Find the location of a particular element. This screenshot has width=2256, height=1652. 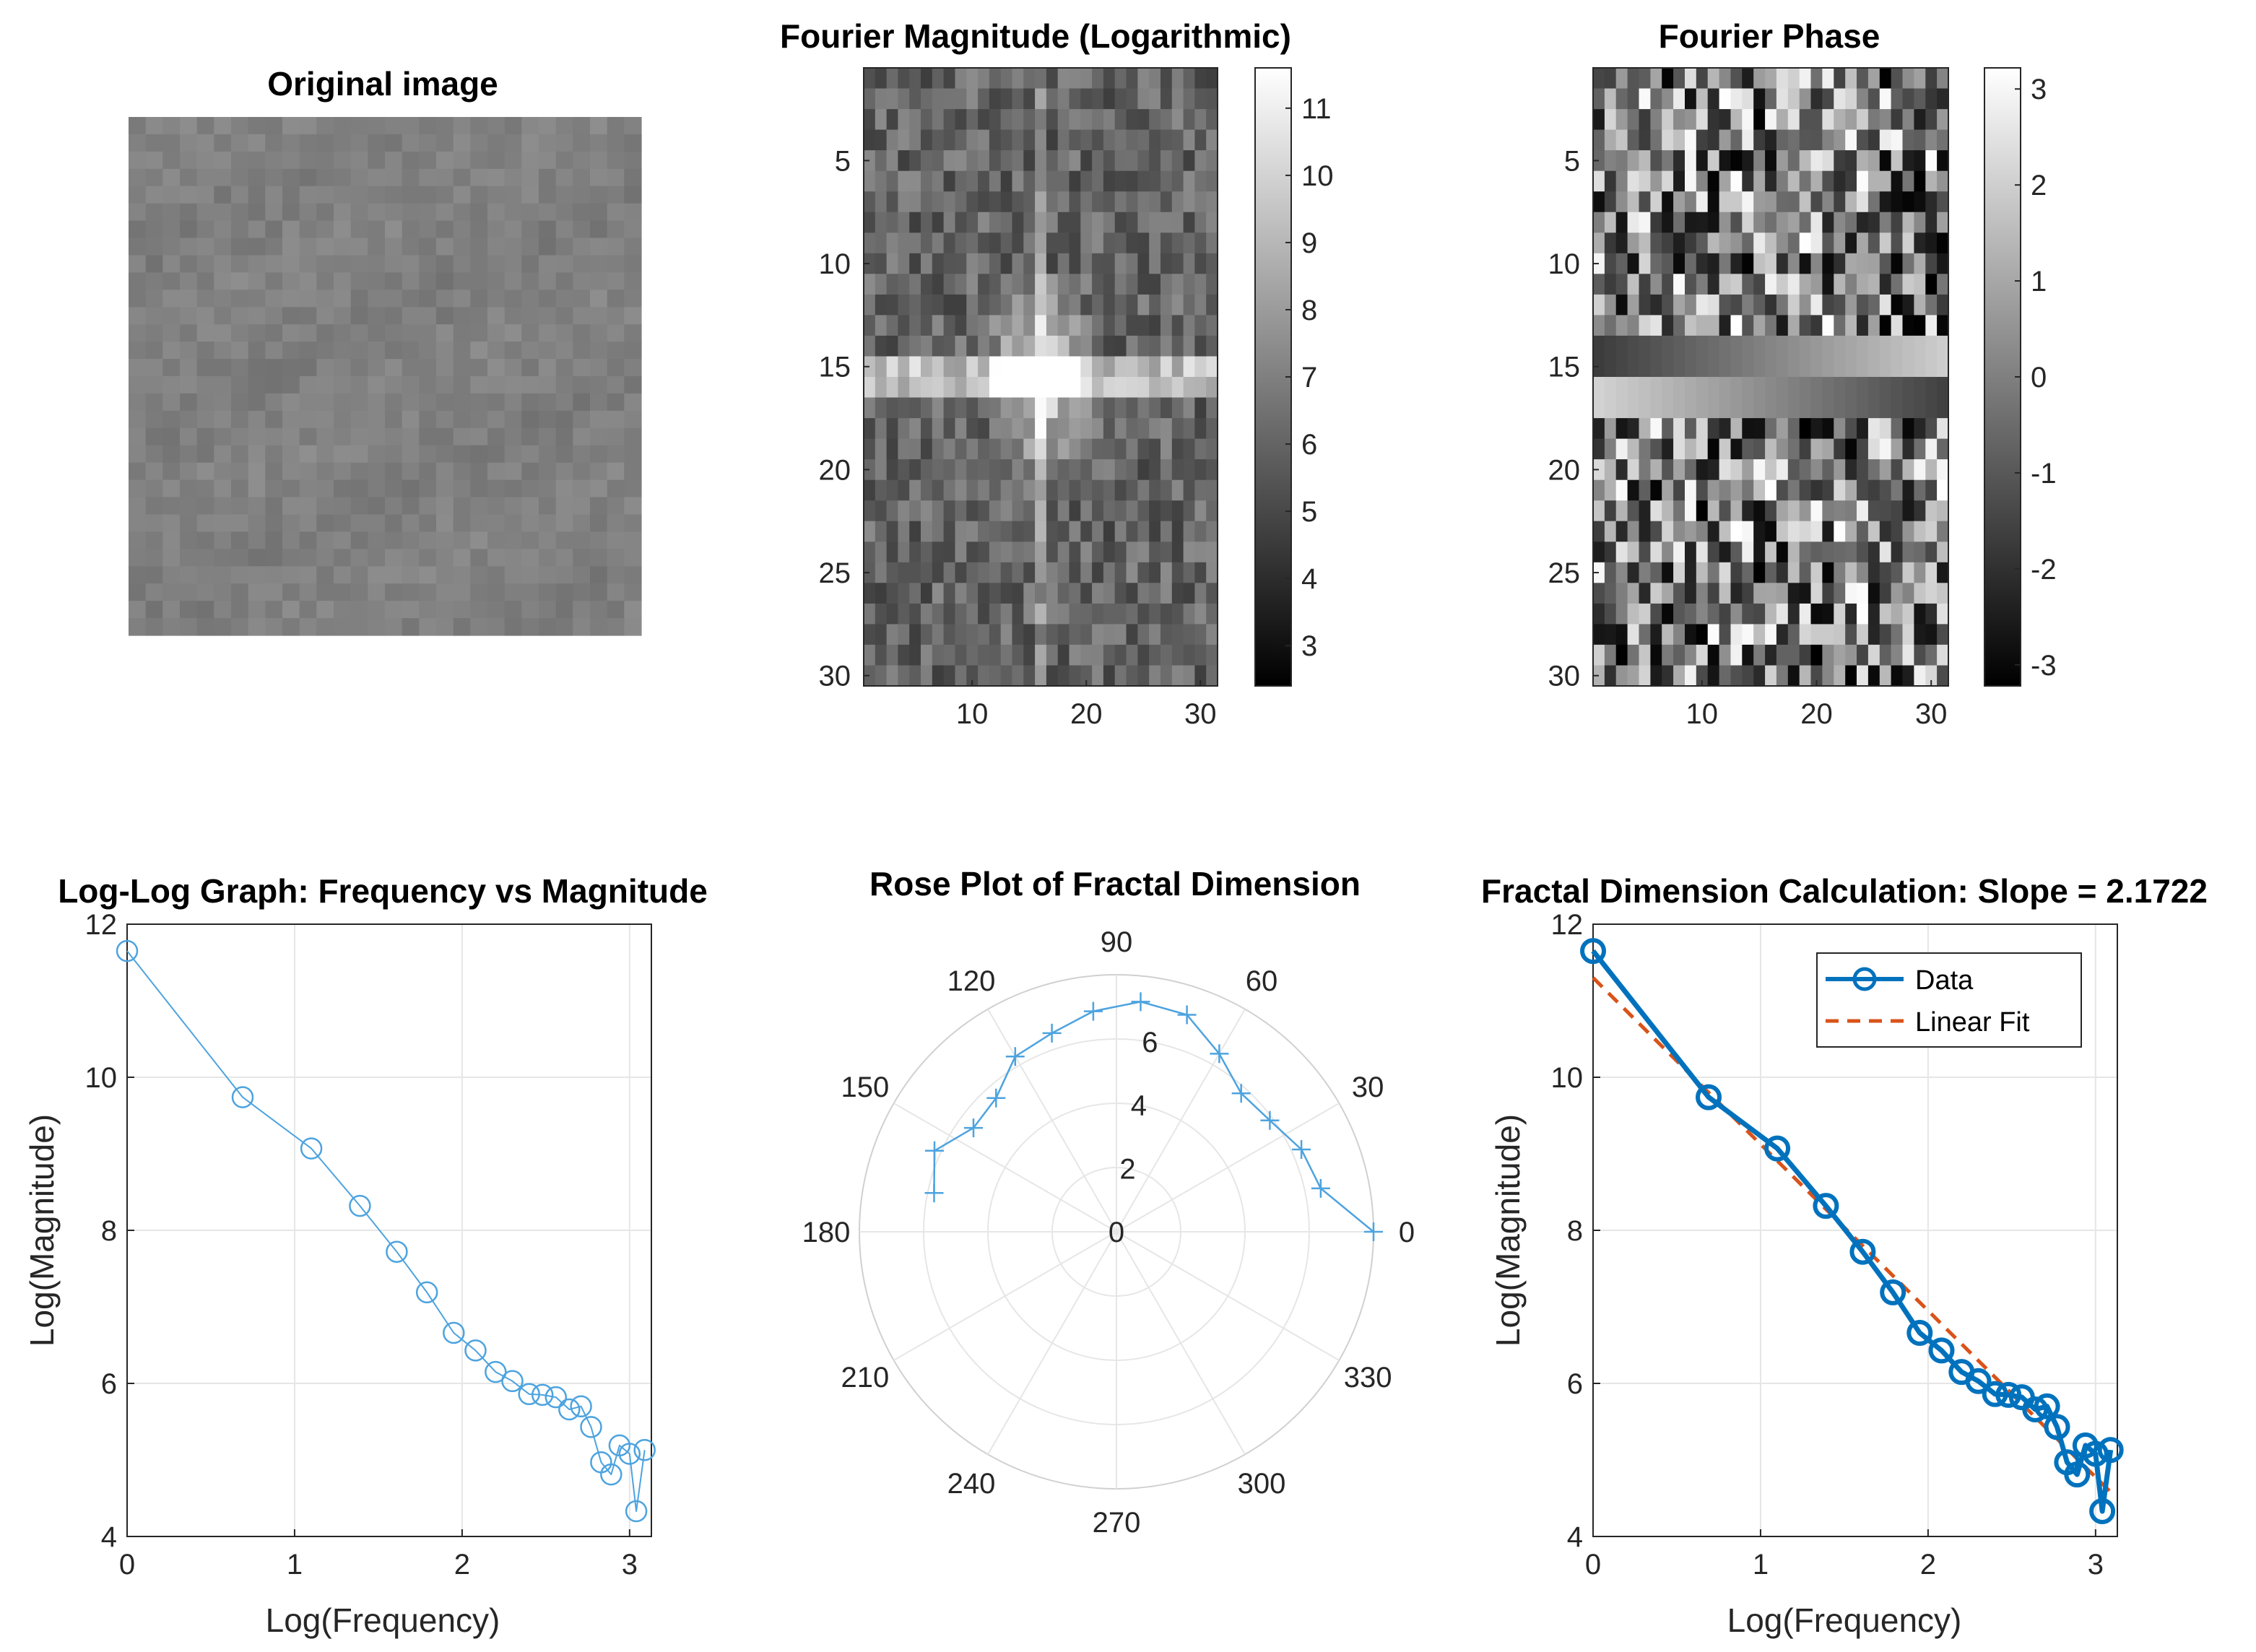

rose-point-marker is located at coordinates (1052, 1033).